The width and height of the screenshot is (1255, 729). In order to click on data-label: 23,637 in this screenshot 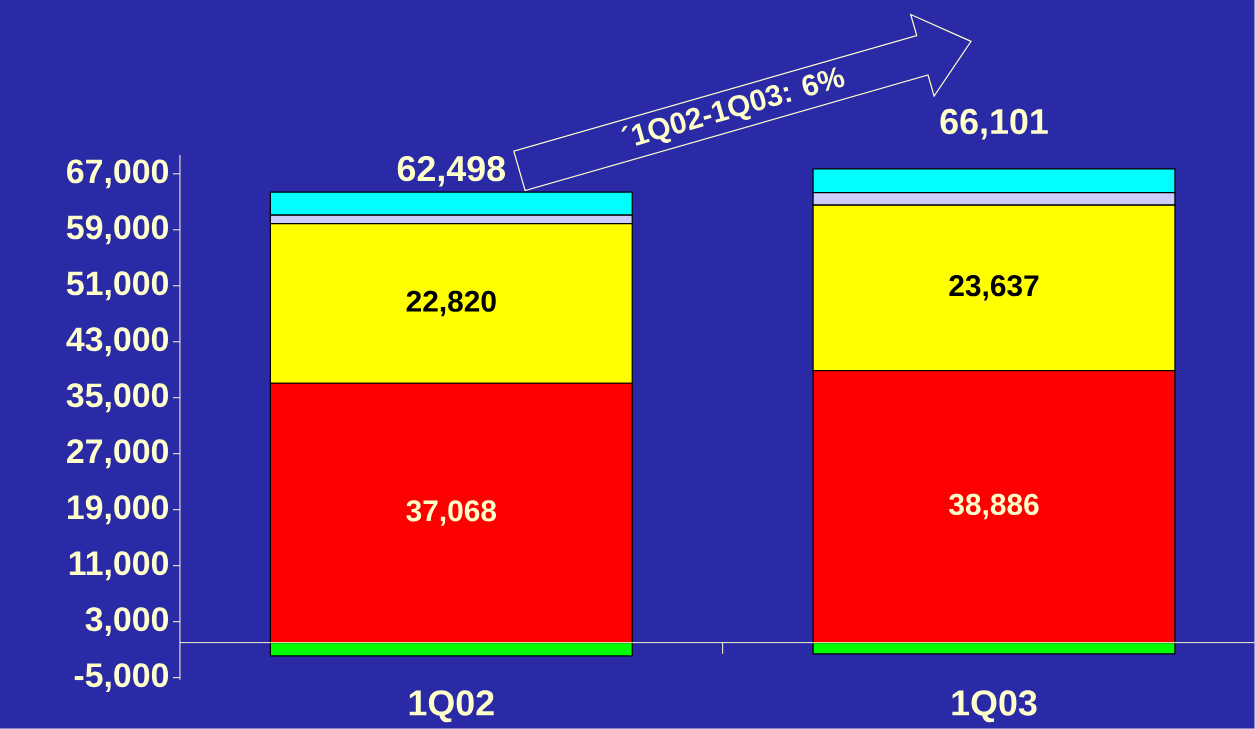, I will do `click(994, 288)`.